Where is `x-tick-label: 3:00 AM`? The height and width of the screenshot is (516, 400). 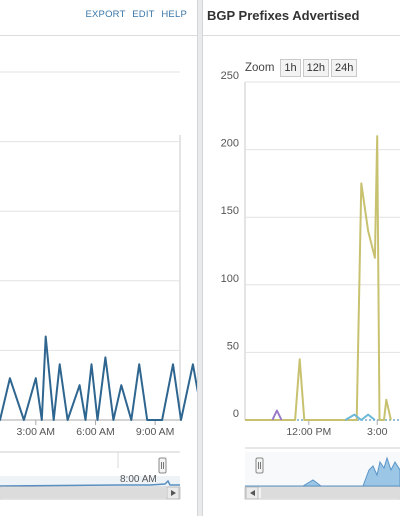
x-tick-label: 3:00 AM is located at coordinates (36, 432).